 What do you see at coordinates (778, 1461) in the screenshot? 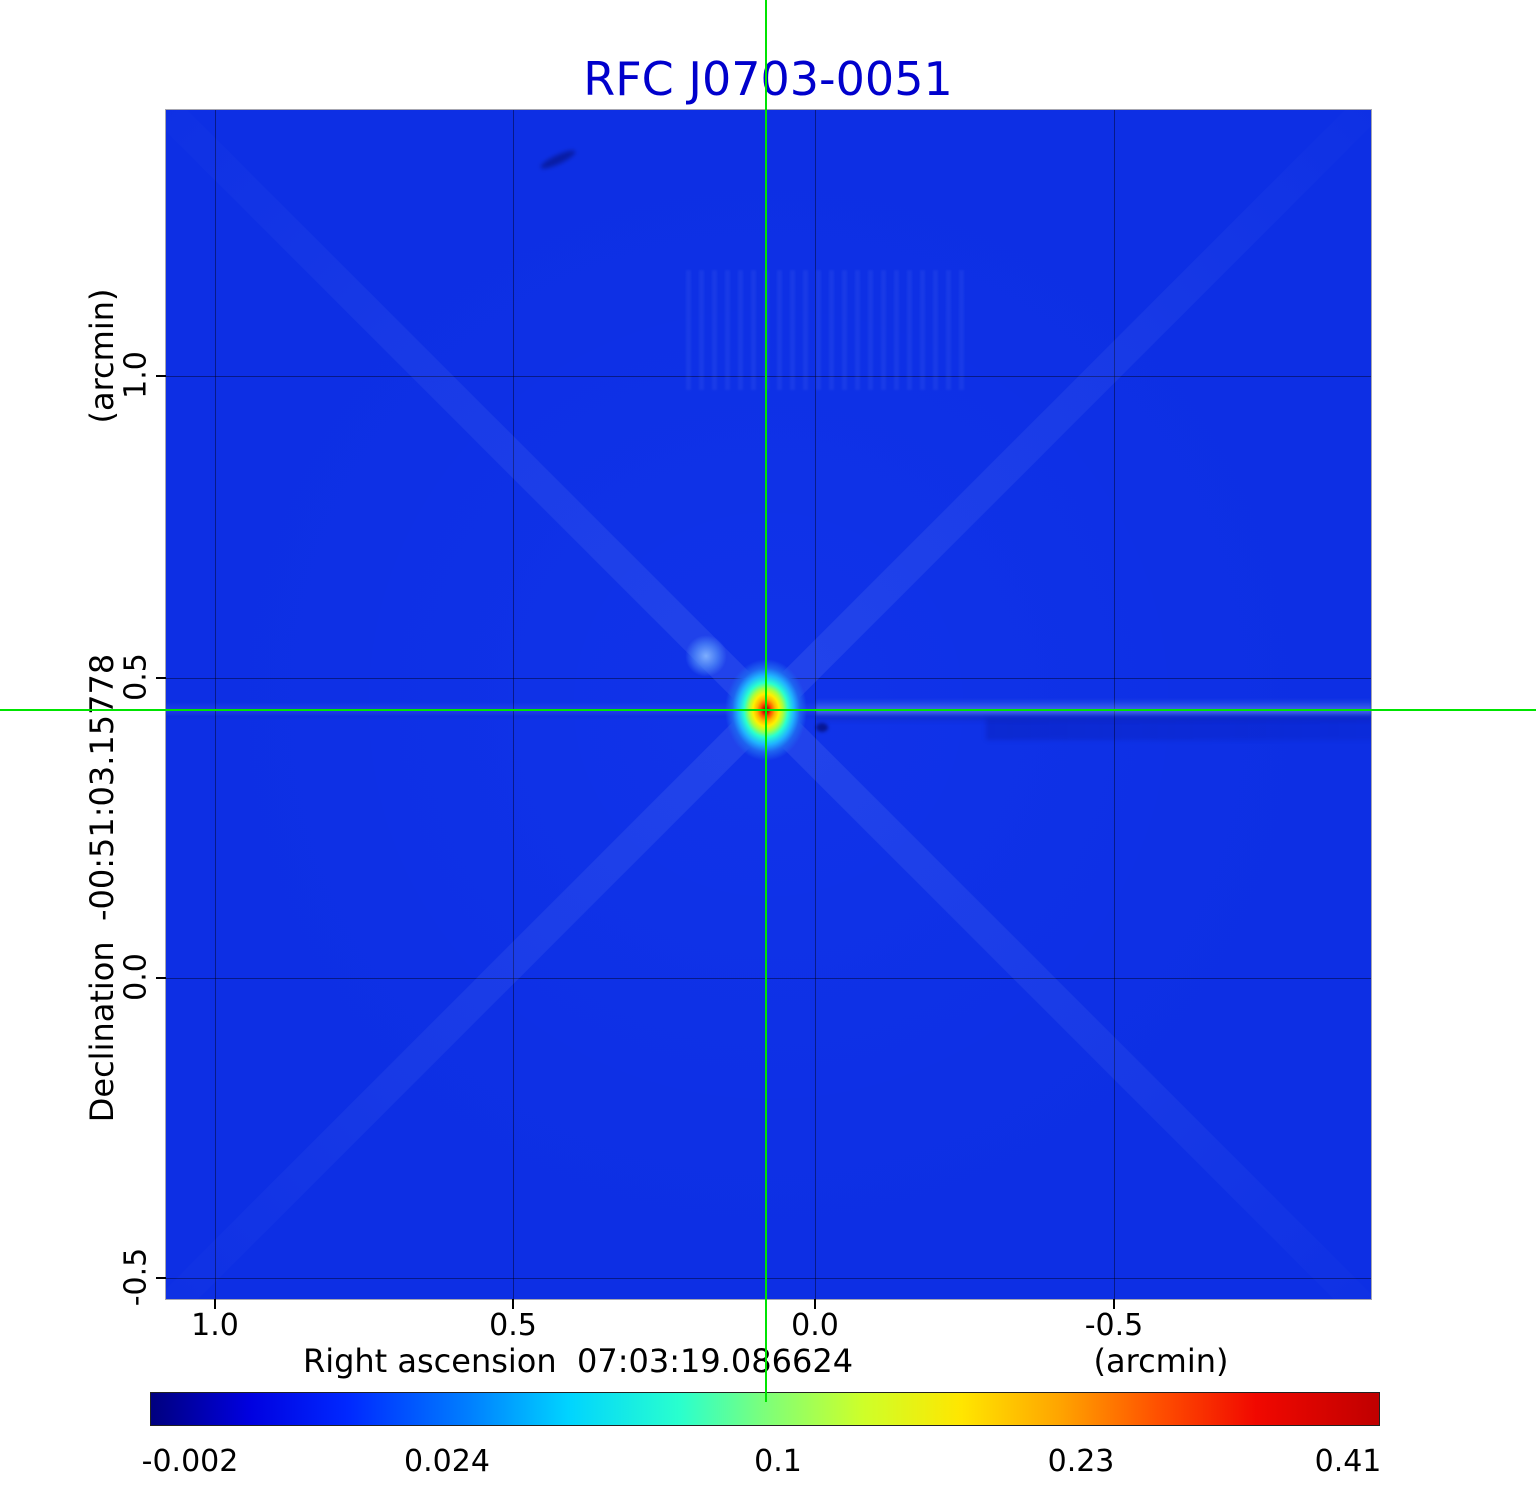
I see `colorbar-tick-label: 0.1` at bounding box center [778, 1461].